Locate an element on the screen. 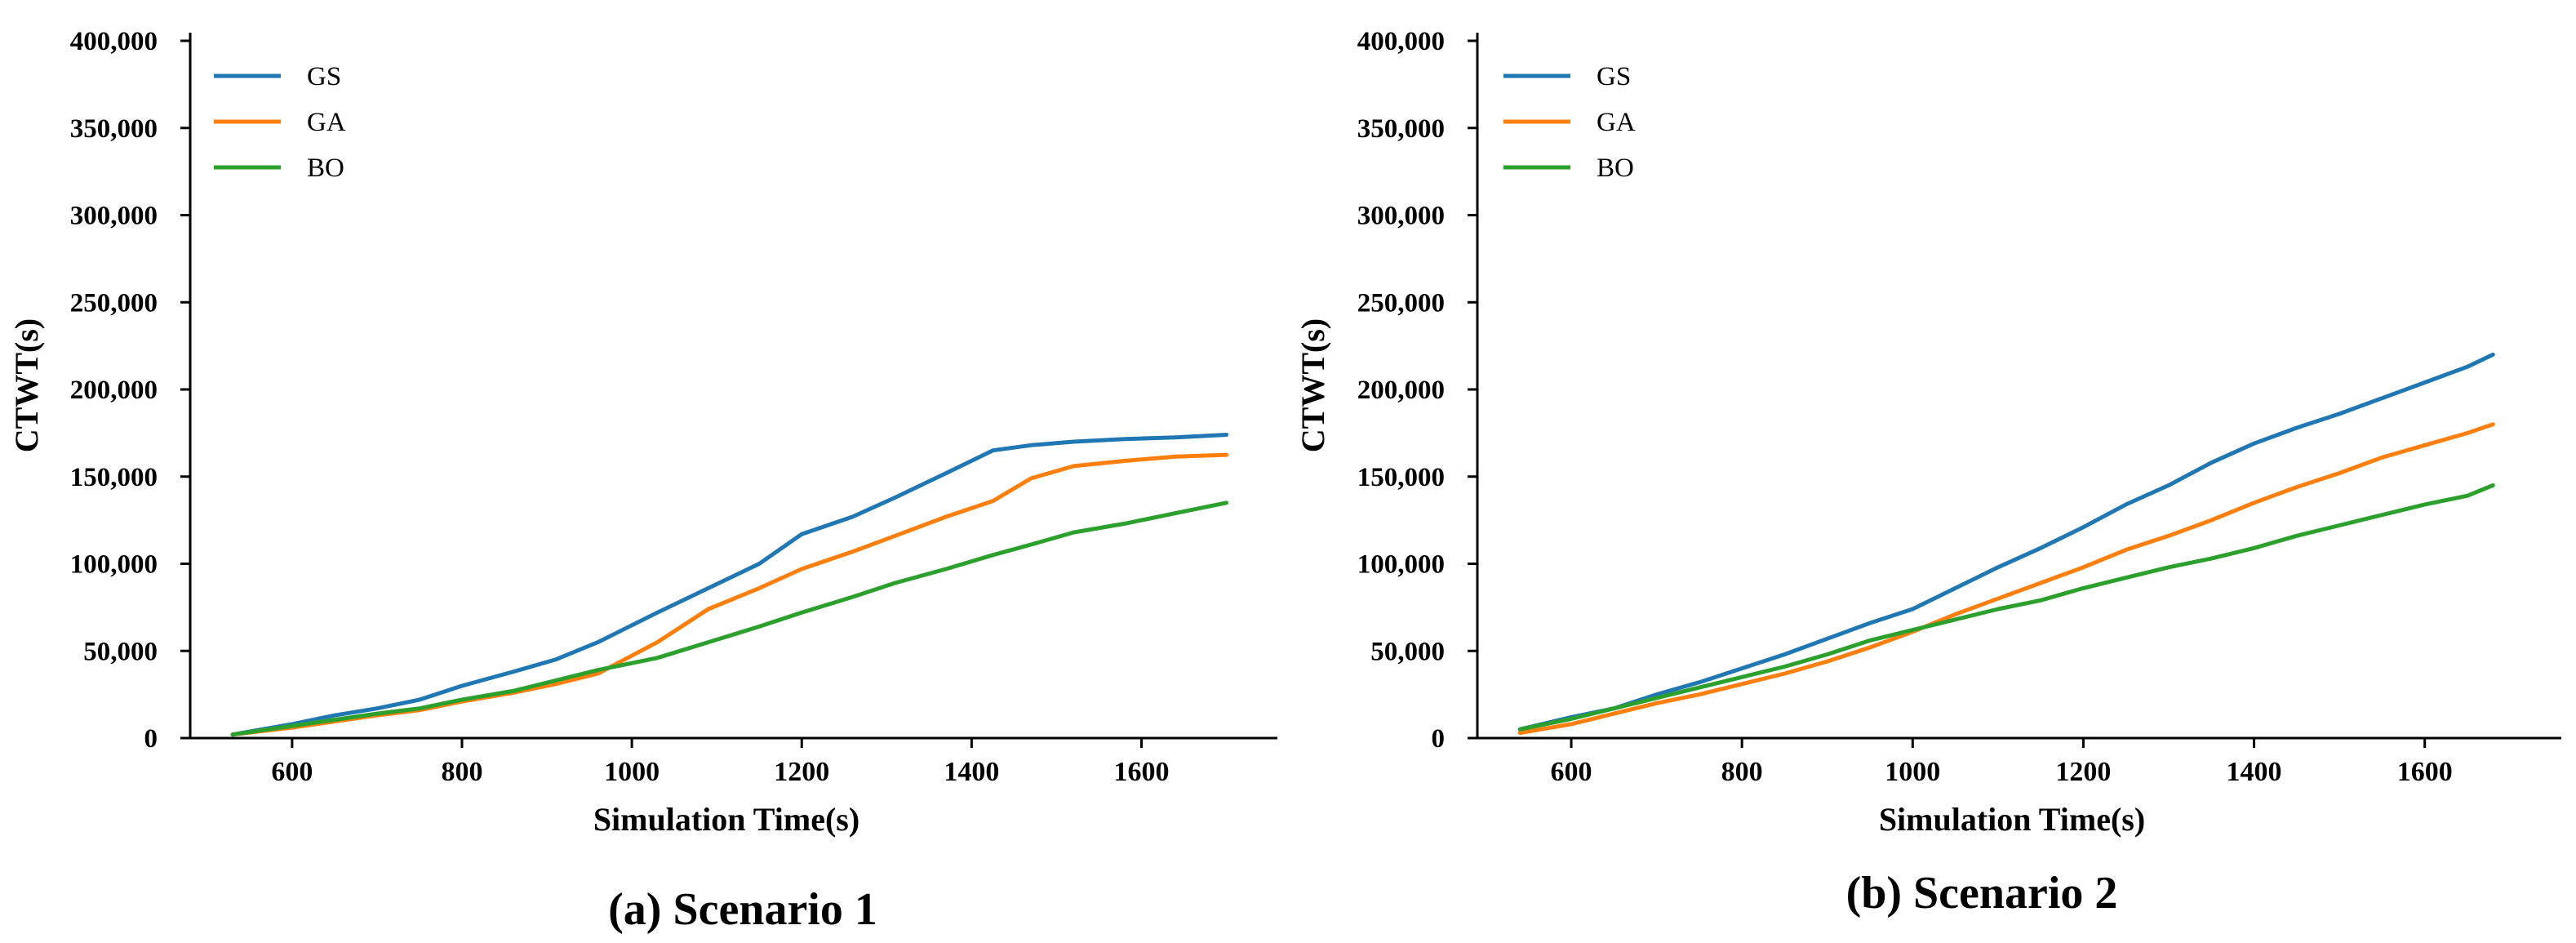 The image size is (2576, 943). chart-caption: (b) Scenario 2 is located at coordinates (1982, 893).